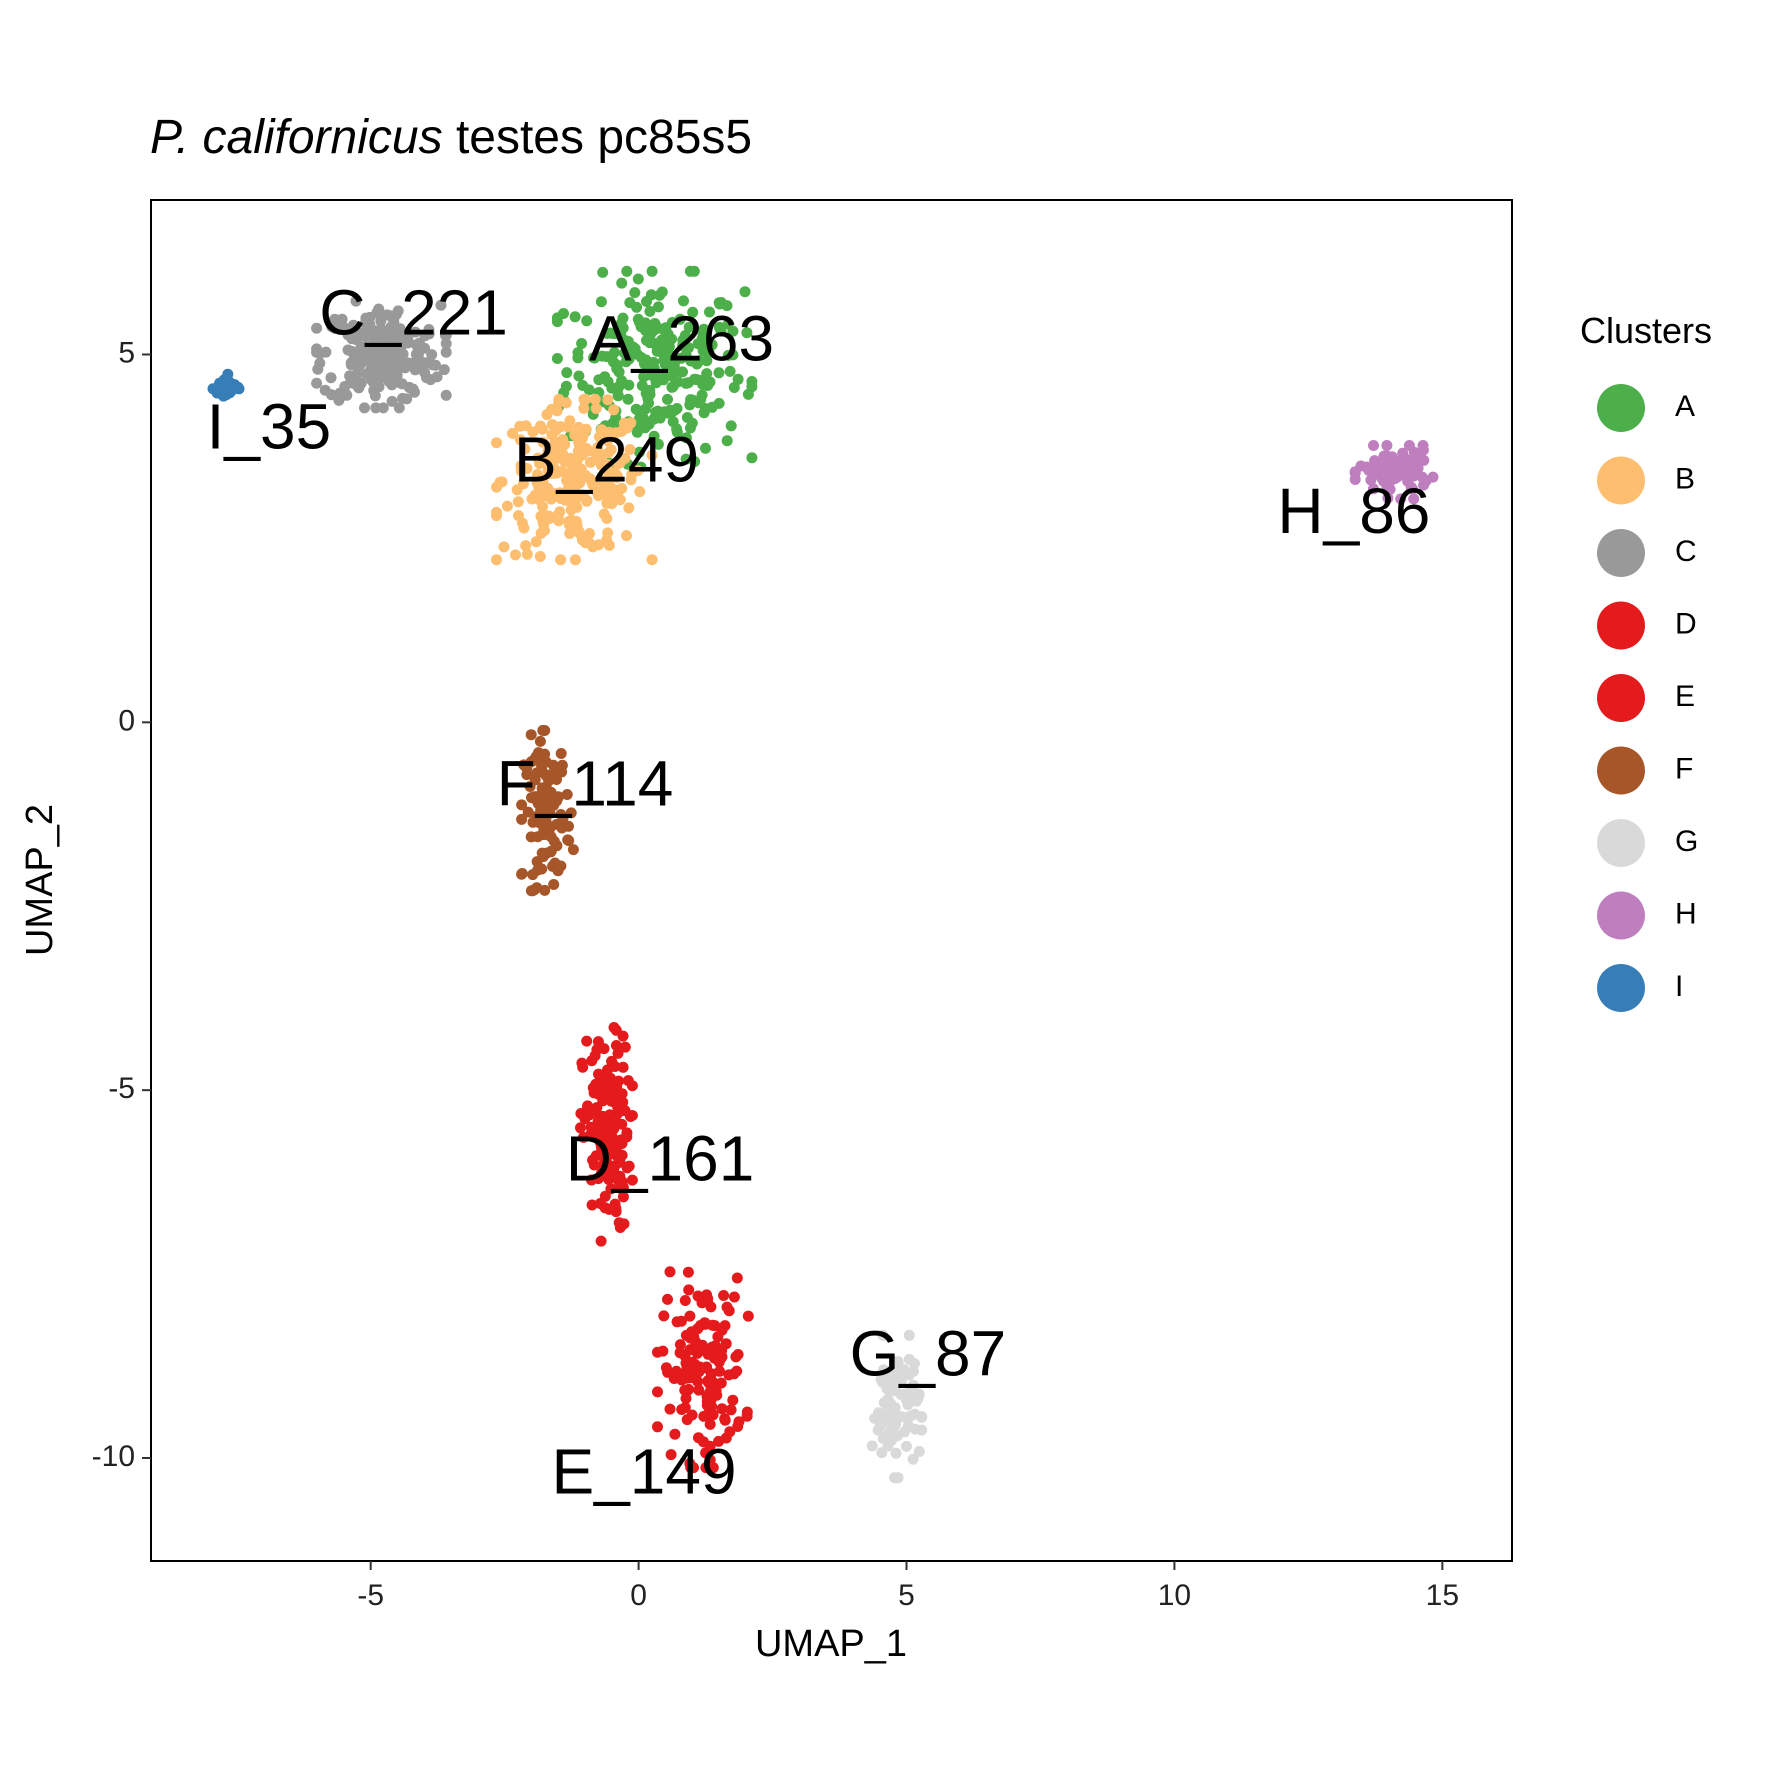  Describe the element at coordinates (451, 137) in the screenshot. I see `chart-title: P. californicus testes pc85s5` at that location.